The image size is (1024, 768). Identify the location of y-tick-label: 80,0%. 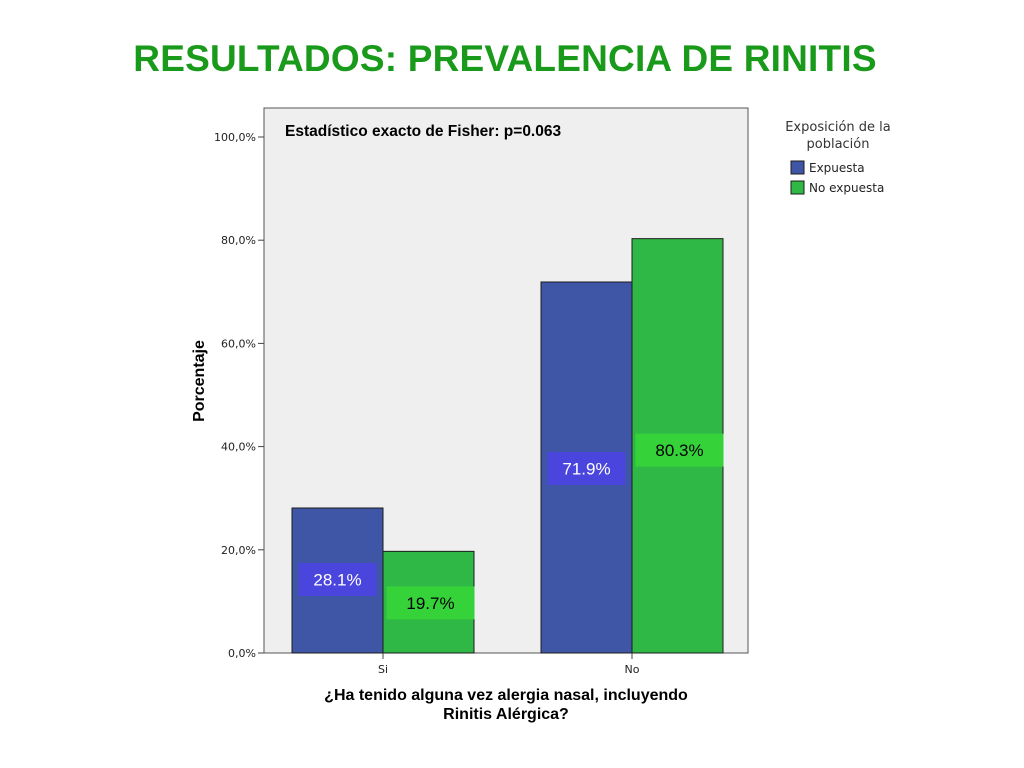
(238, 240).